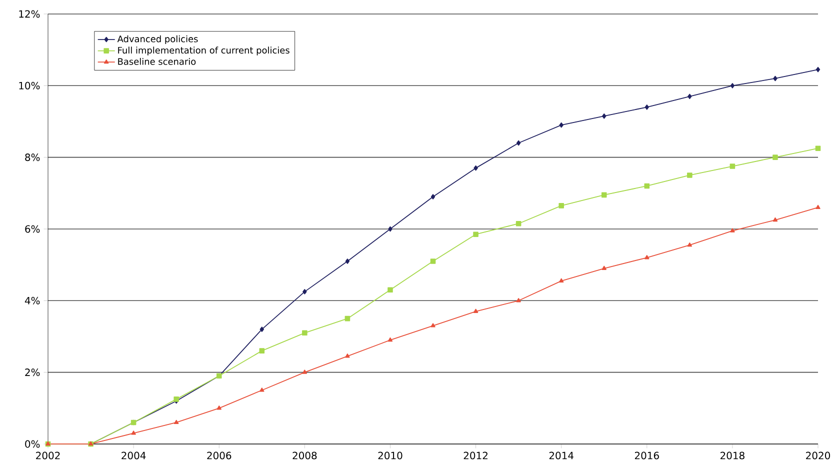  I want to click on legend-label: Baseline scenario, so click(157, 61).